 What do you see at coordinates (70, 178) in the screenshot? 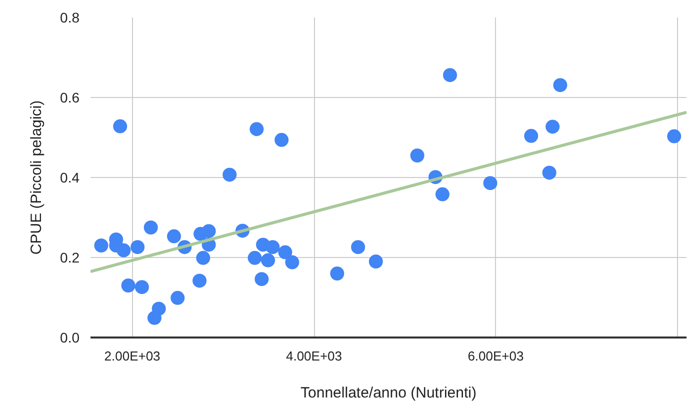
I see `y-tick-label: 0.4` at bounding box center [70, 178].